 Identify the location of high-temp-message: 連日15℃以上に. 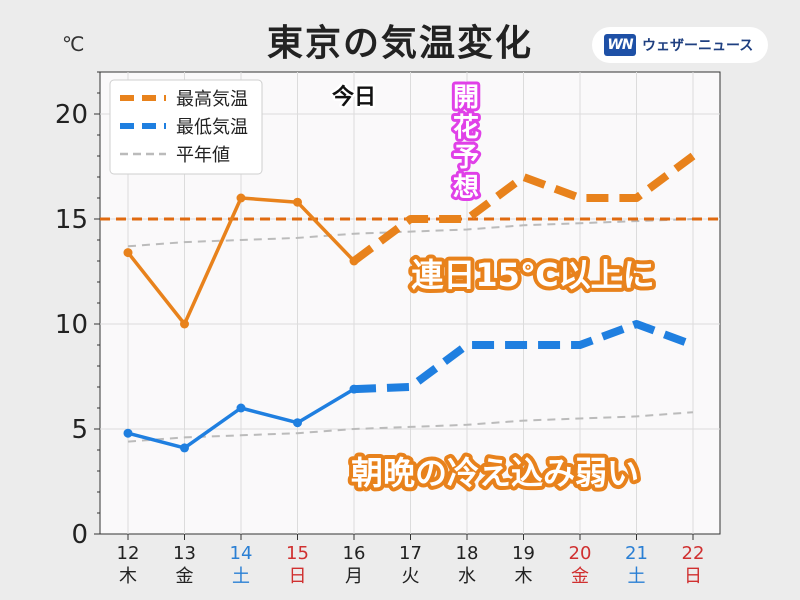
(532, 275).